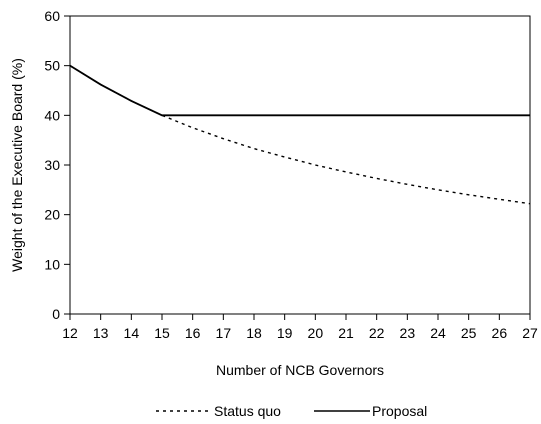  I want to click on y-tick-label: 40, so click(52, 115).